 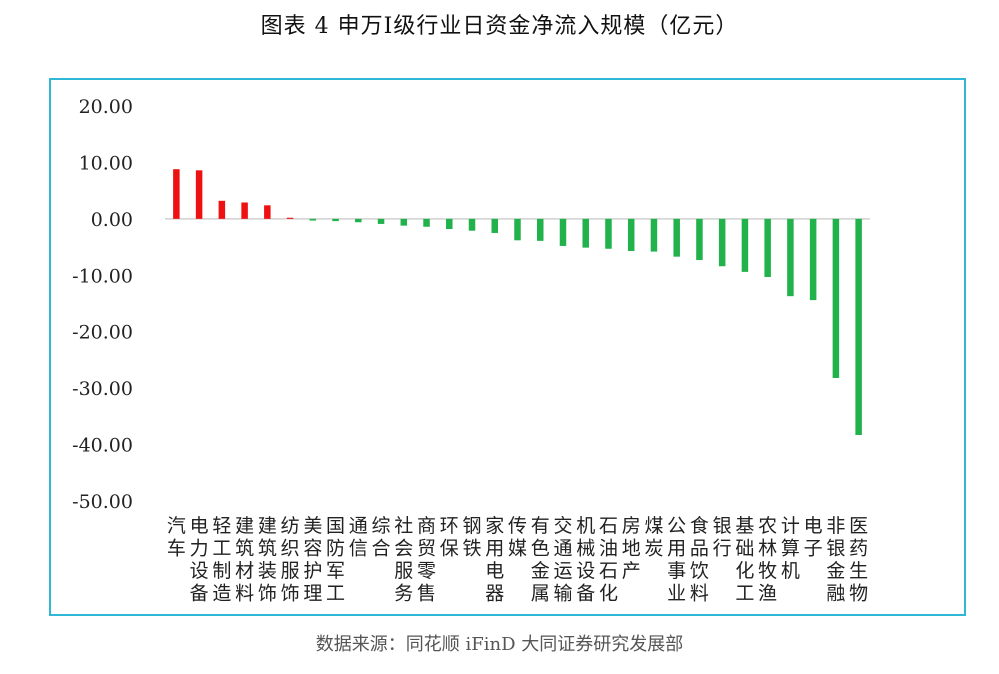 What do you see at coordinates (608, 560) in the screenshot?
I see `x-tick-label: 石油石化` at bounding box center [608, 560].